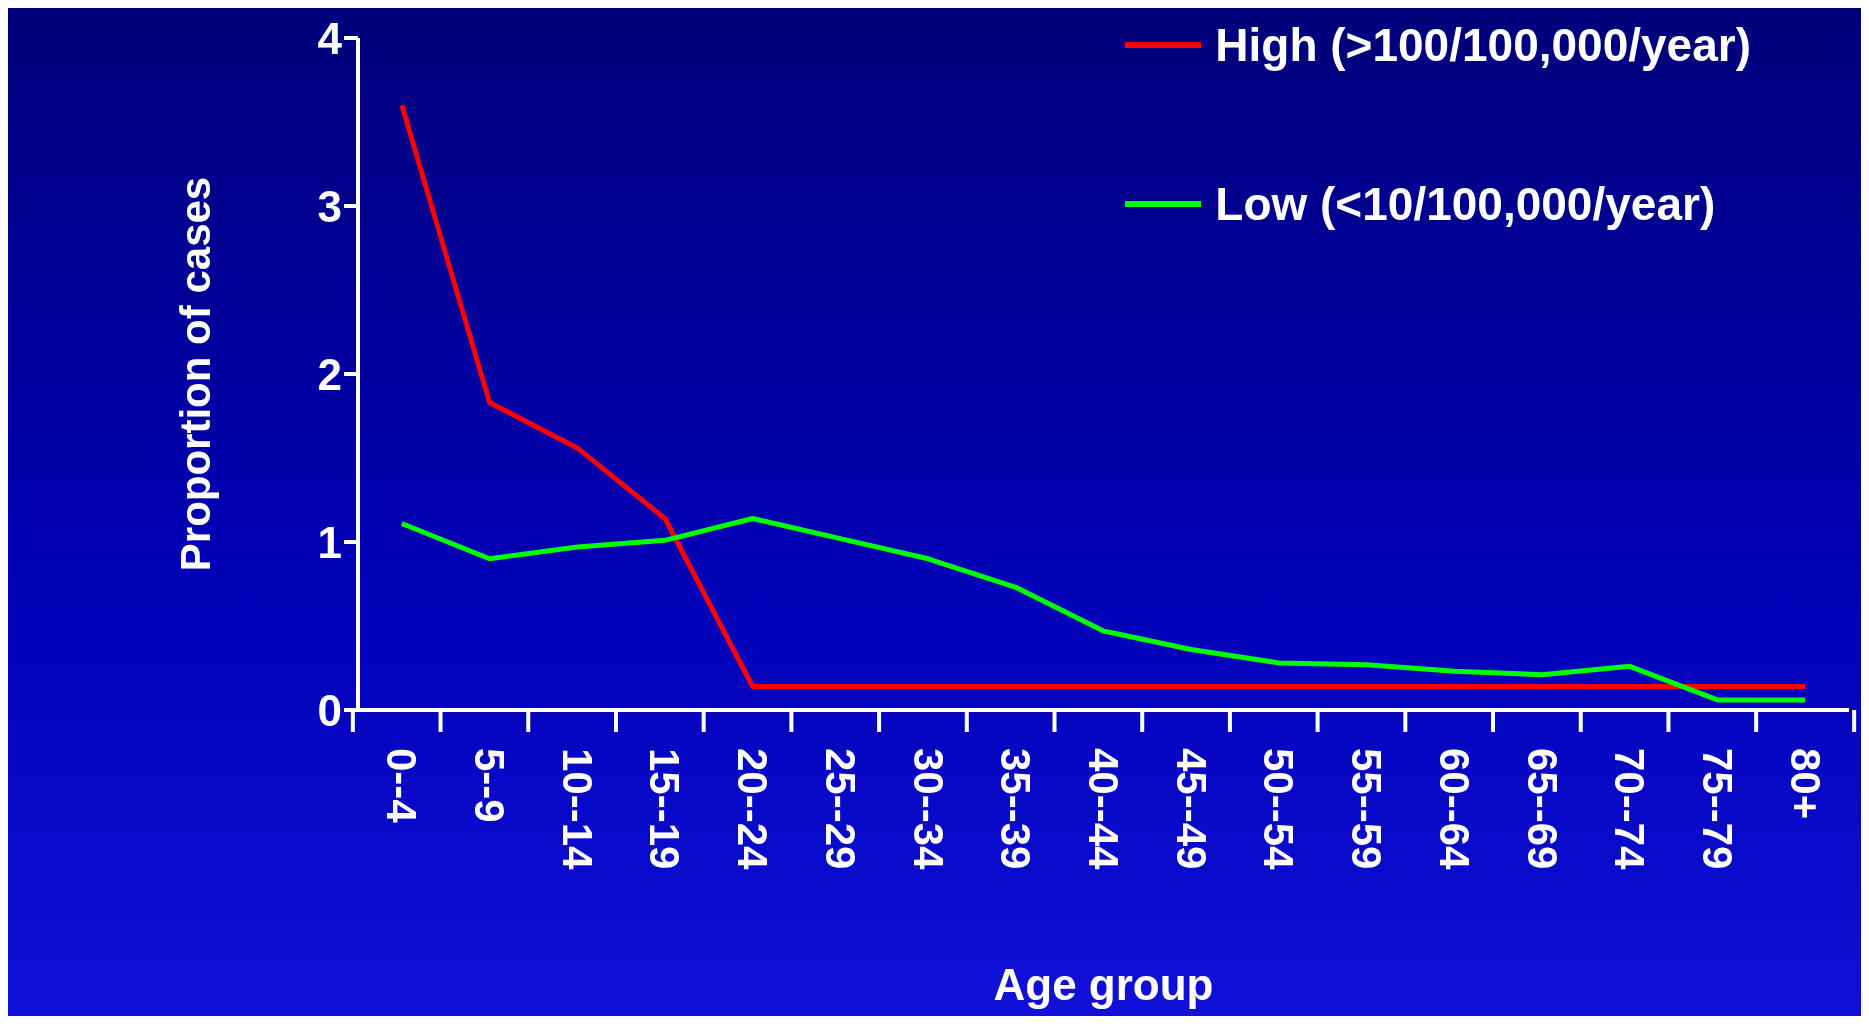 The height and width of the screenshot is (1024, 1869). I want to click on x-tick-label: 10--14, so click(577, 809).